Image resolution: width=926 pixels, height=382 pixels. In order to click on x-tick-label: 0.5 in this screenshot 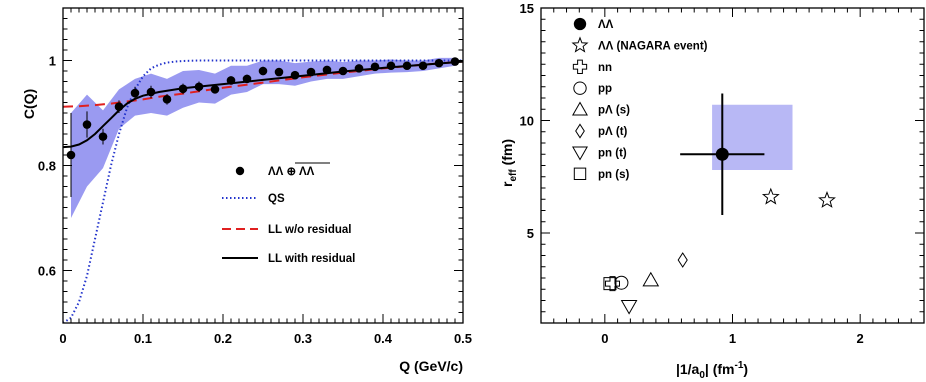, I will do `click(463, 338)`.